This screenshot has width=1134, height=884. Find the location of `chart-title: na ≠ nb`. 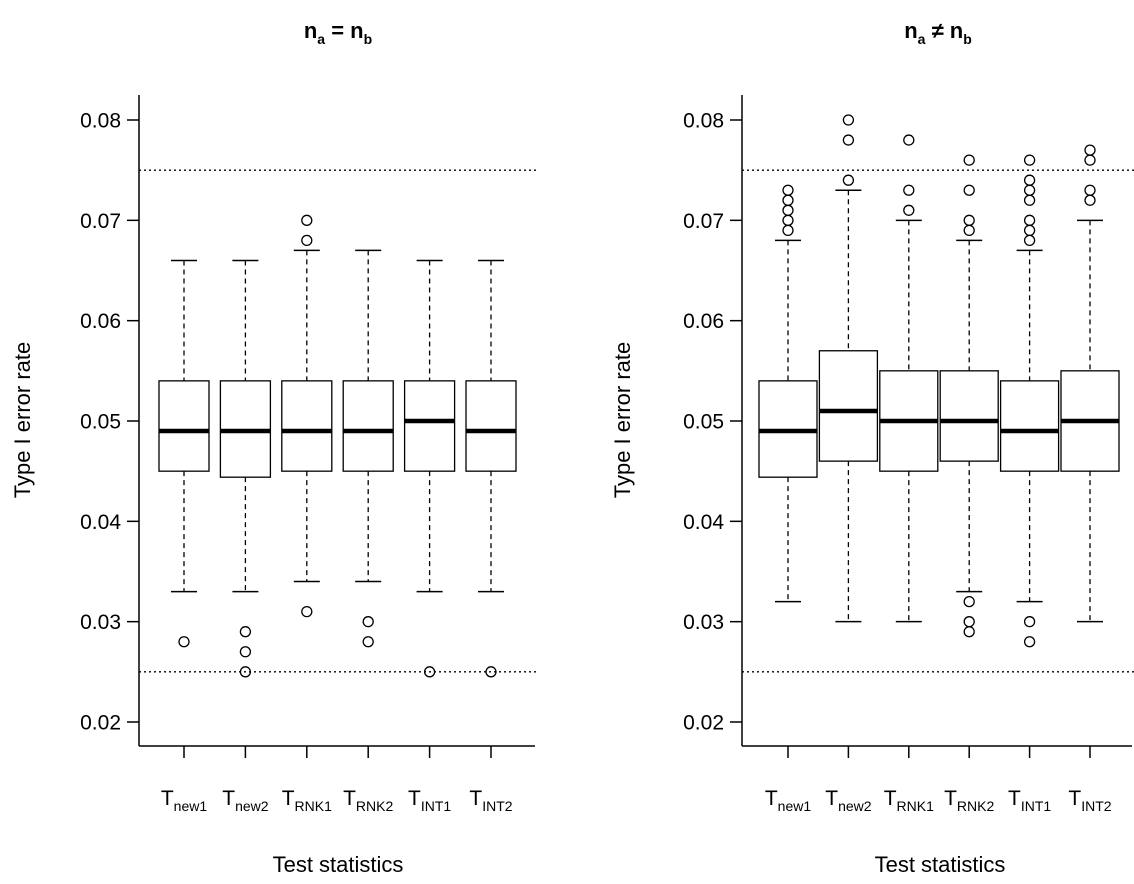

chart-title: na ≠ nb is located at coordinates (938, 32).